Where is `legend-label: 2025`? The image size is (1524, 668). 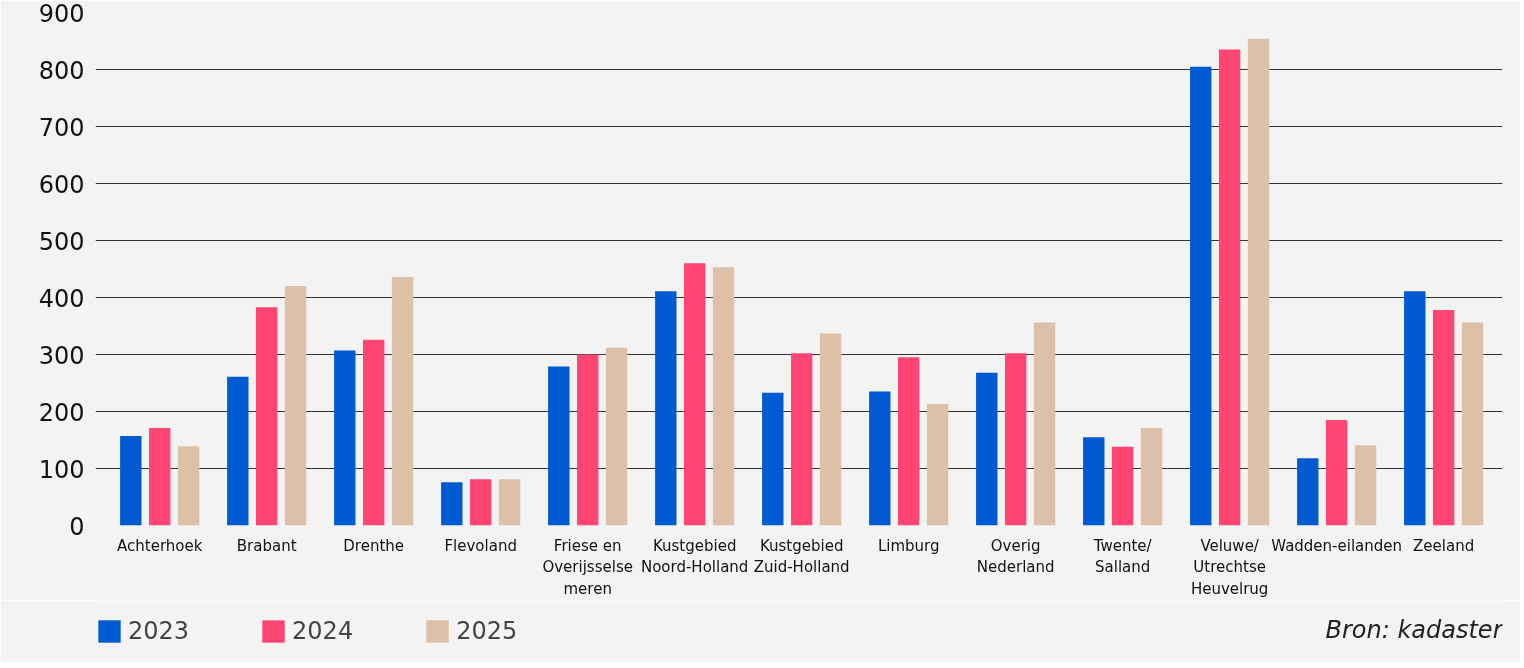
legend-label: 2025 is located at coordinates (487, 631).